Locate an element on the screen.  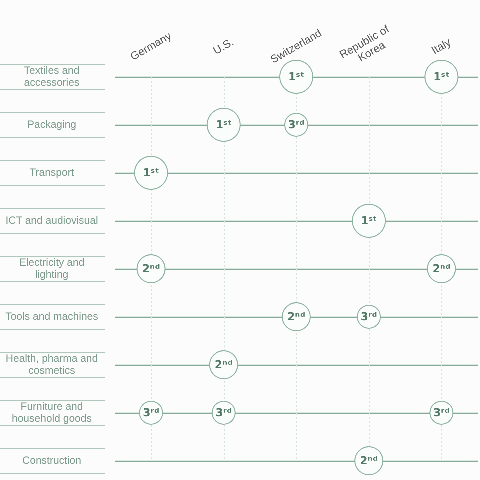
y-tick-label: Health, pharma and cosmetics is located at coordinates (52, 365).